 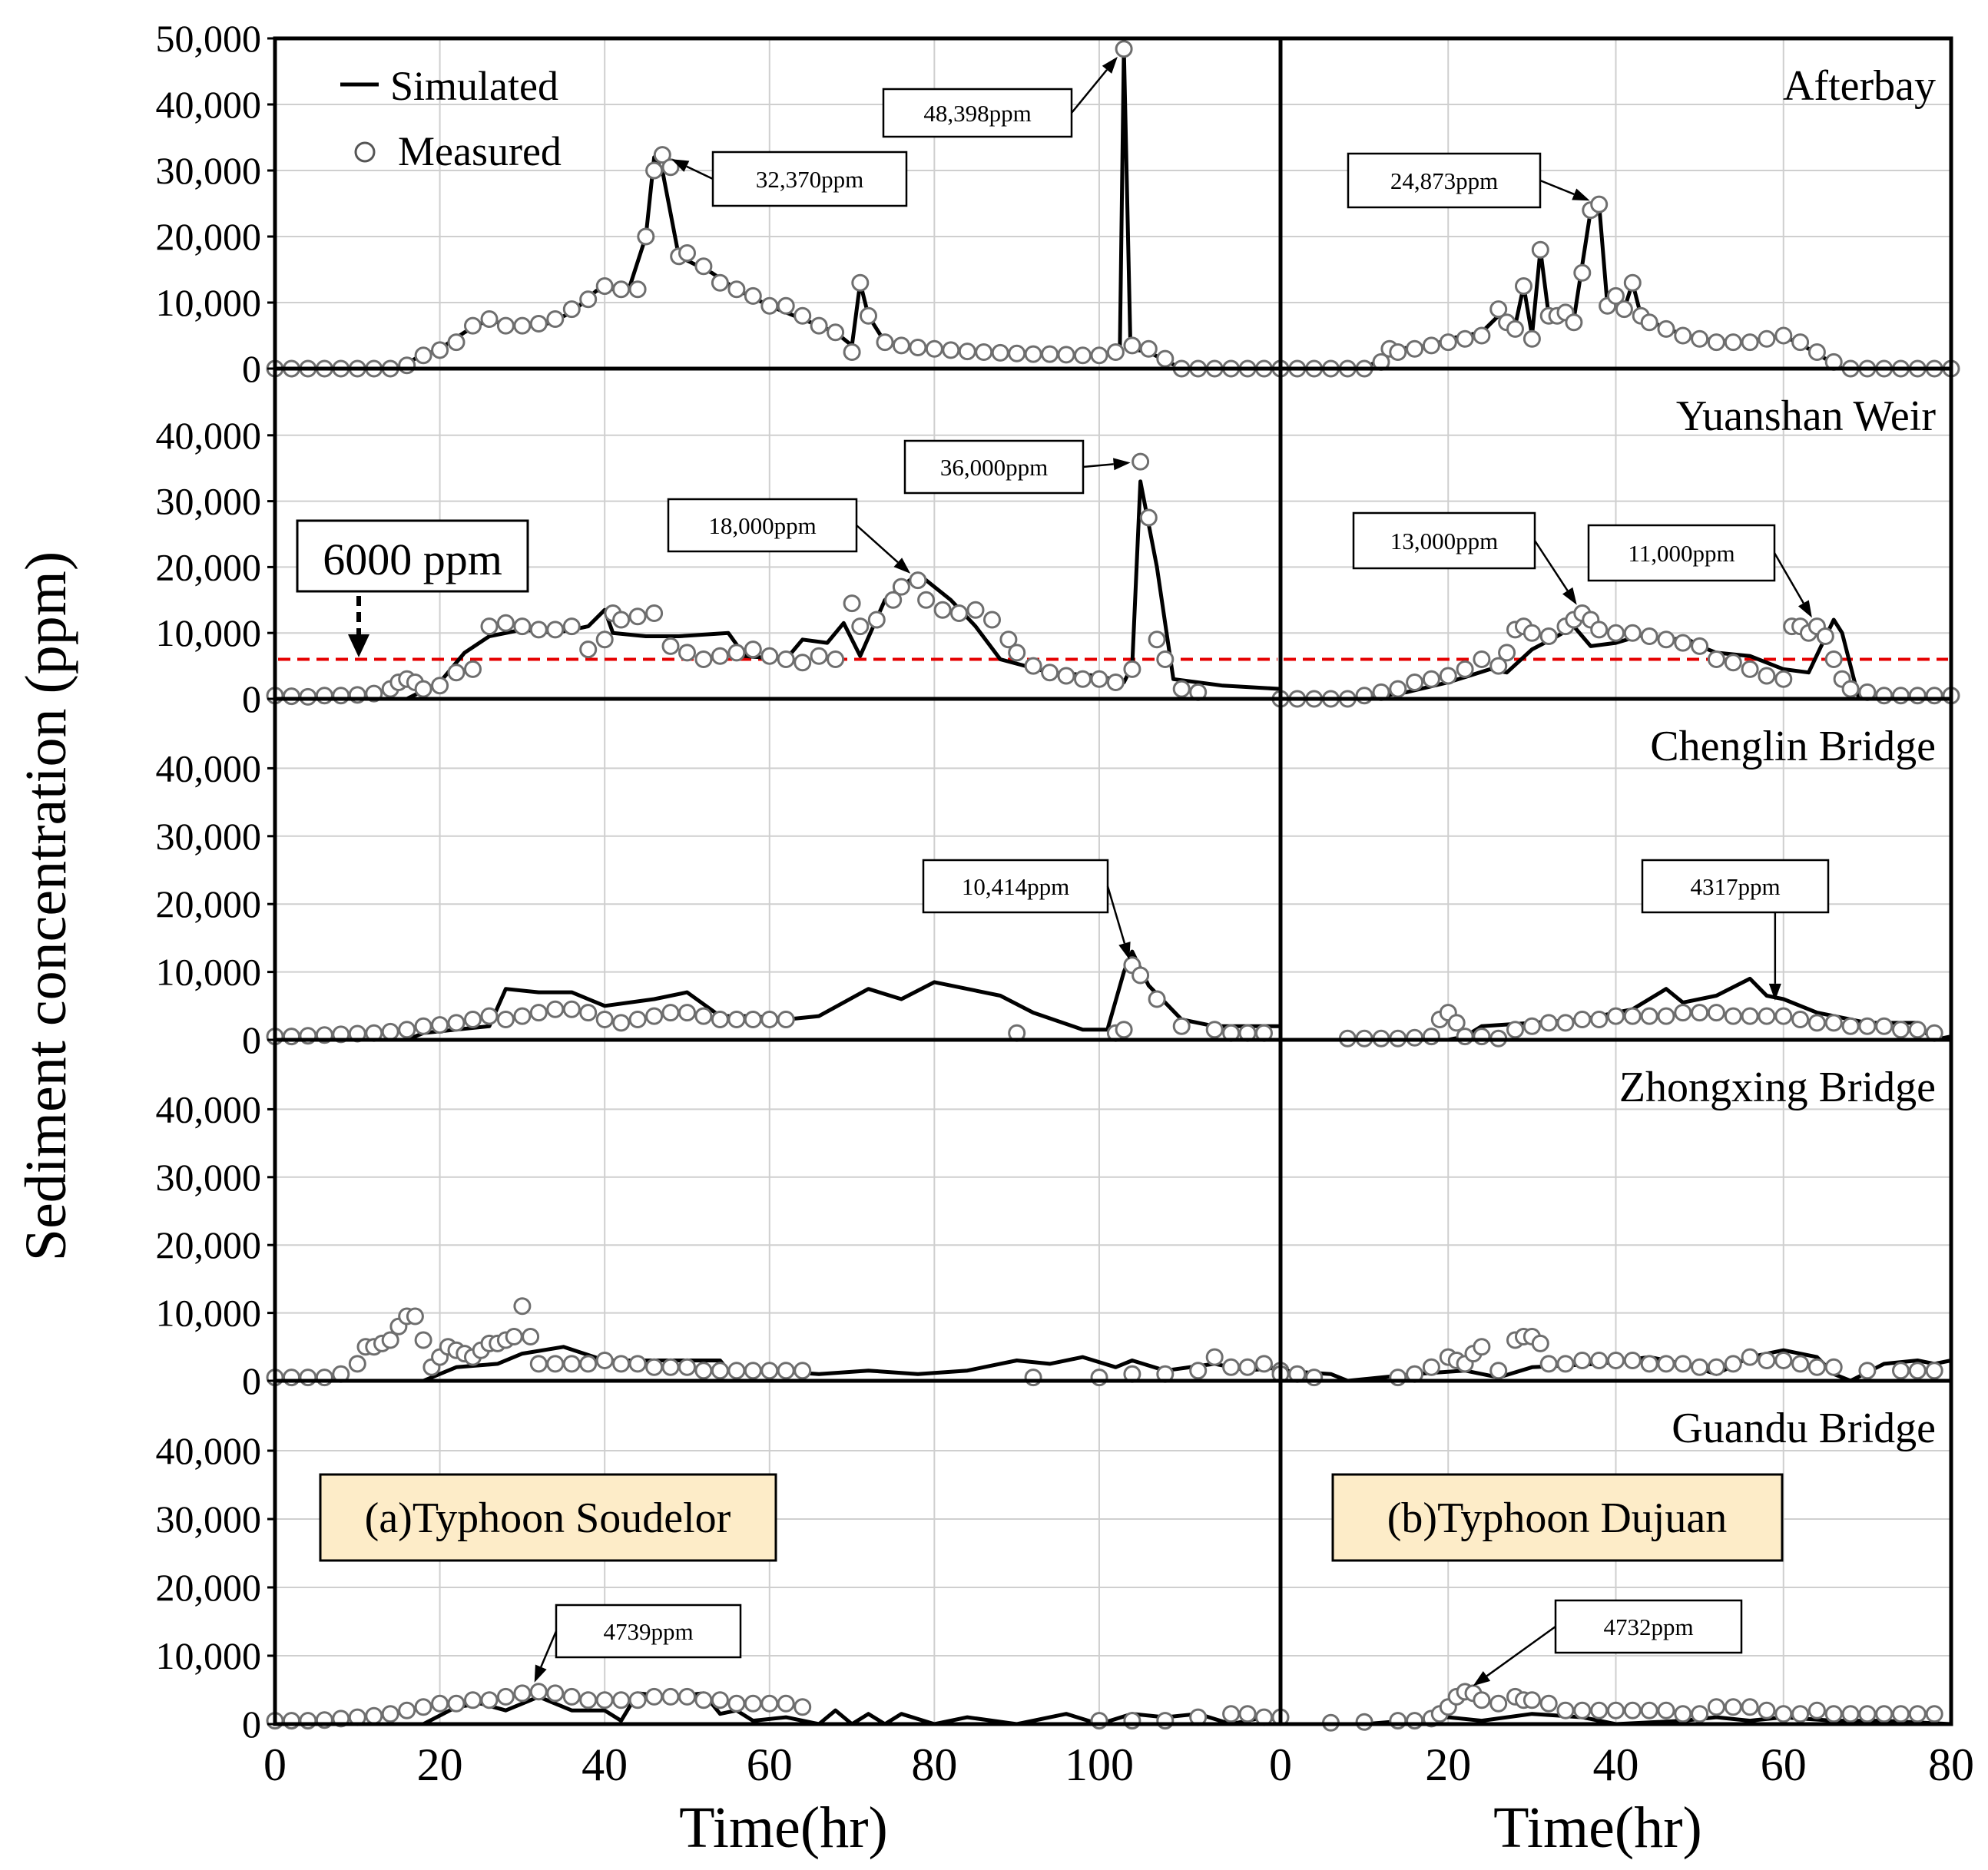 I want to click on y-tick-chenglin-bridge-0: 0, so click(x=251, y=1039).